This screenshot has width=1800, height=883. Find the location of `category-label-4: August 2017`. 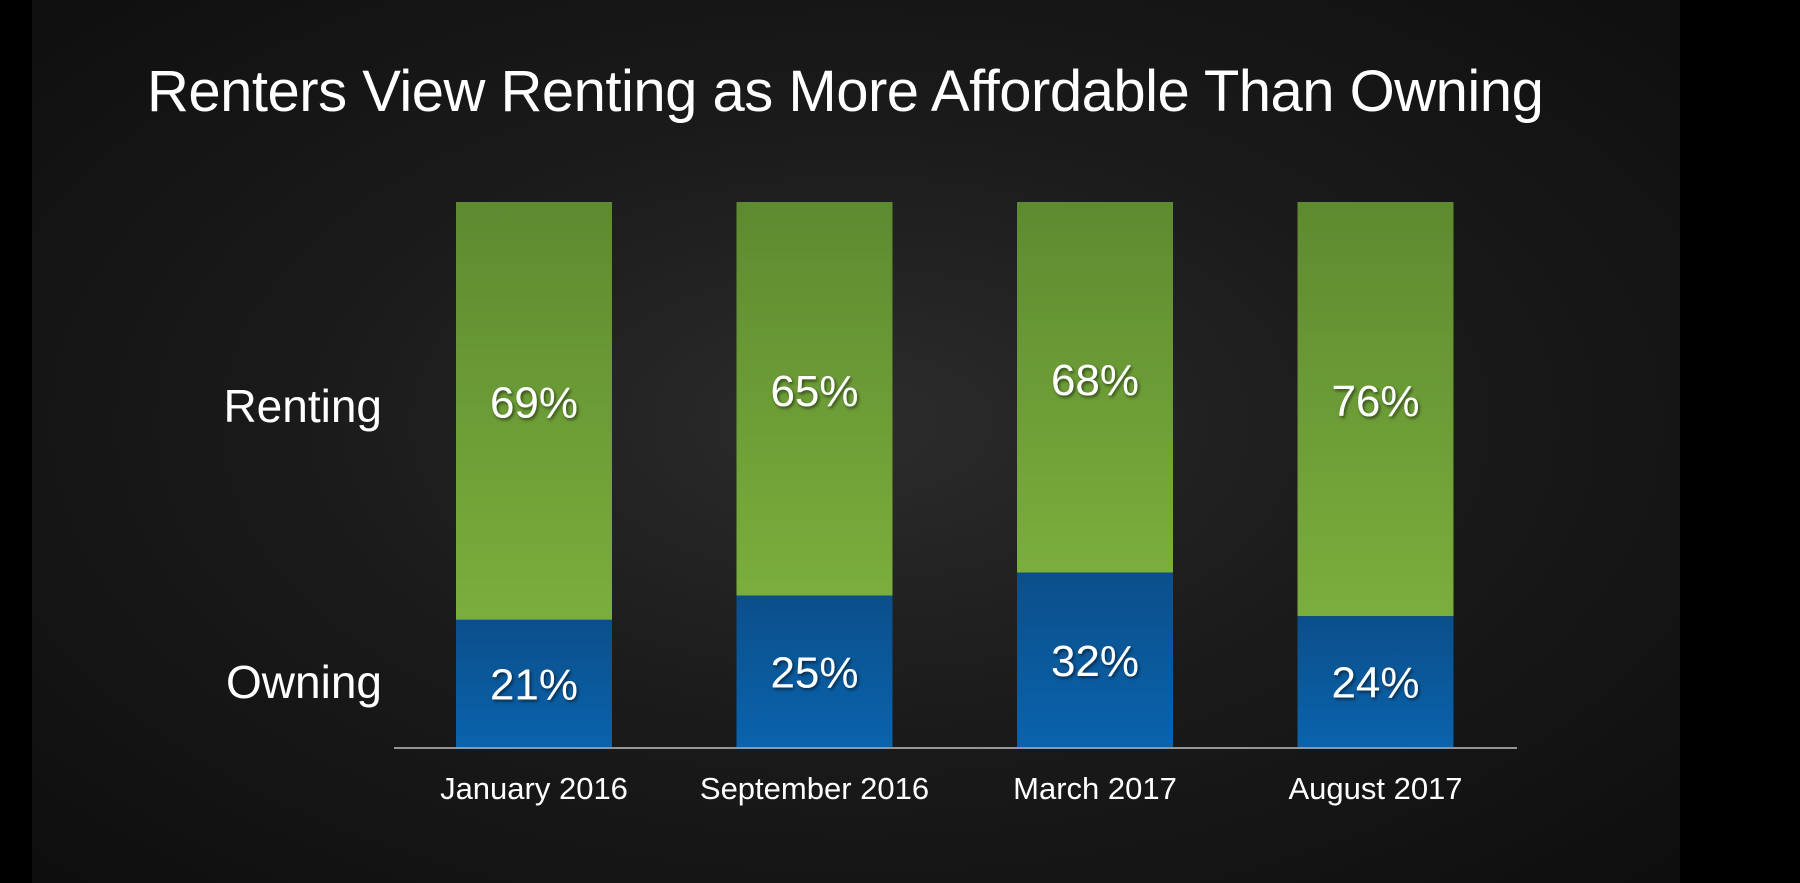

category-label-4: August 2017 is located at coordinates (1375, 788).